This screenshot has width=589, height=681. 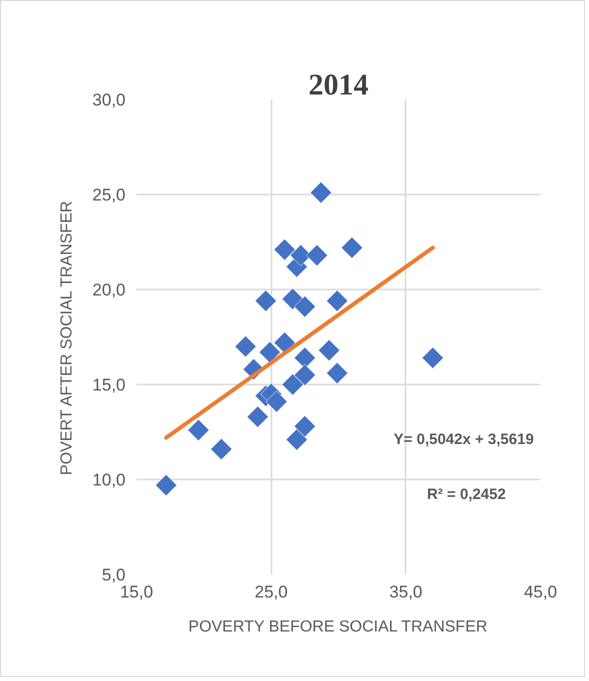 What do you see at coordinates (405, 592) in the screenshot?
I see `x-tick-label: 35,0` at bounding box center [405, 592].